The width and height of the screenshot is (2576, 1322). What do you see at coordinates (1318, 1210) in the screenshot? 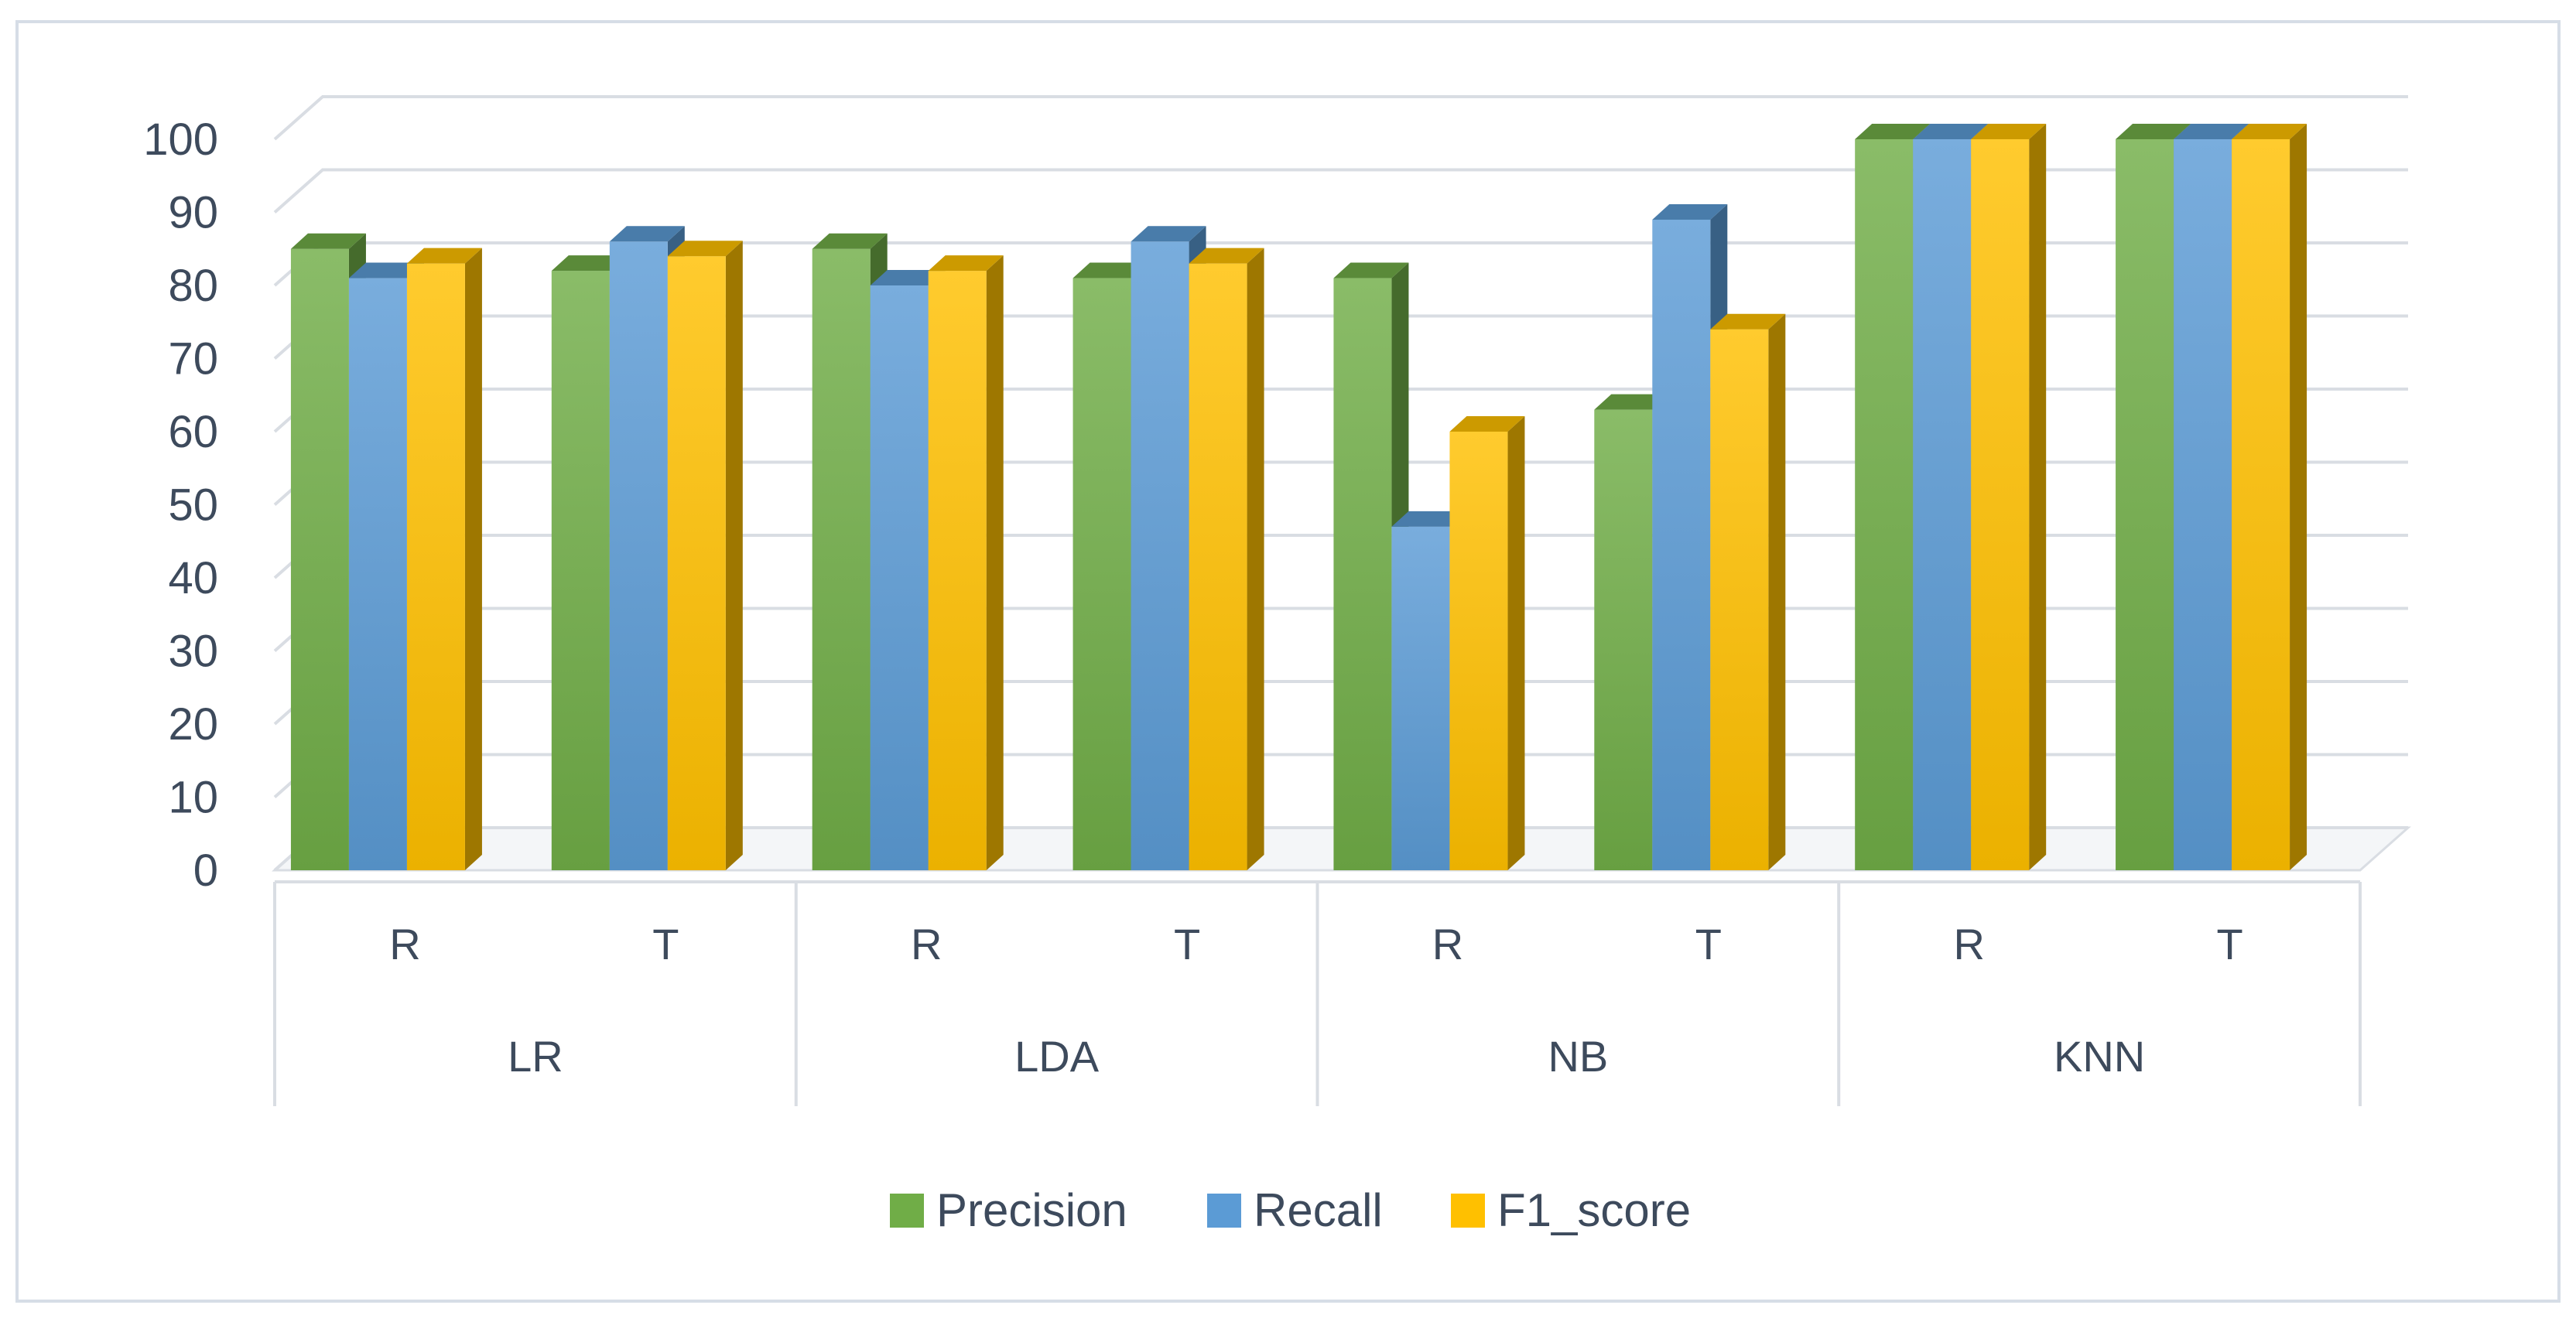
I see `legend-label: Recall` at bounding box center [1318, 1210].